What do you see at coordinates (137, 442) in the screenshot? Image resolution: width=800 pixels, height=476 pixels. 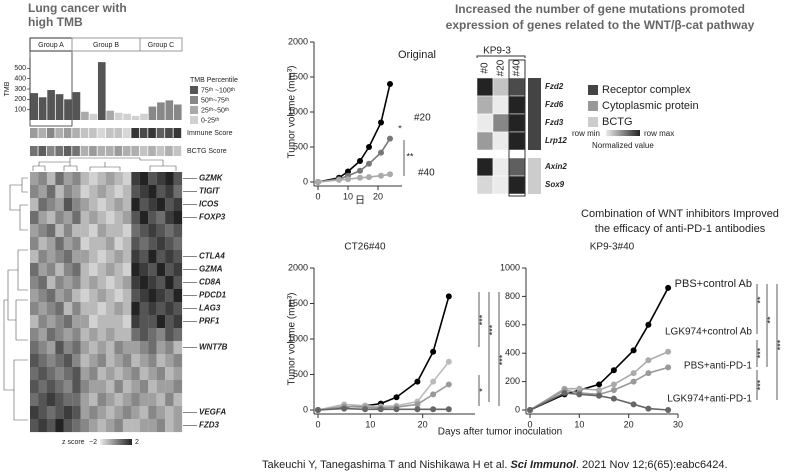 I see `zscale-tick: 2` at bounding box center [137, 442].